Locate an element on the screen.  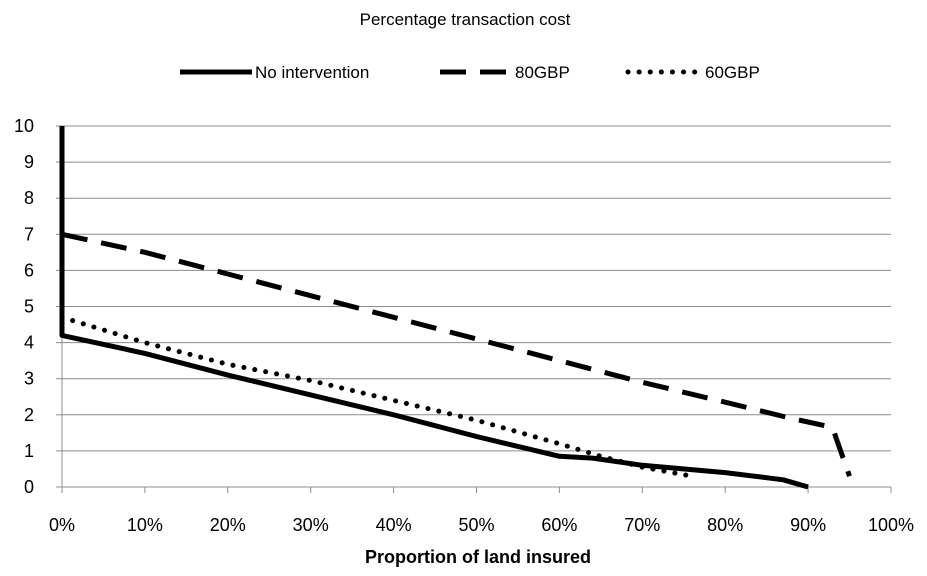
y-tick-label: 8 is located at coordinates (29, 198).